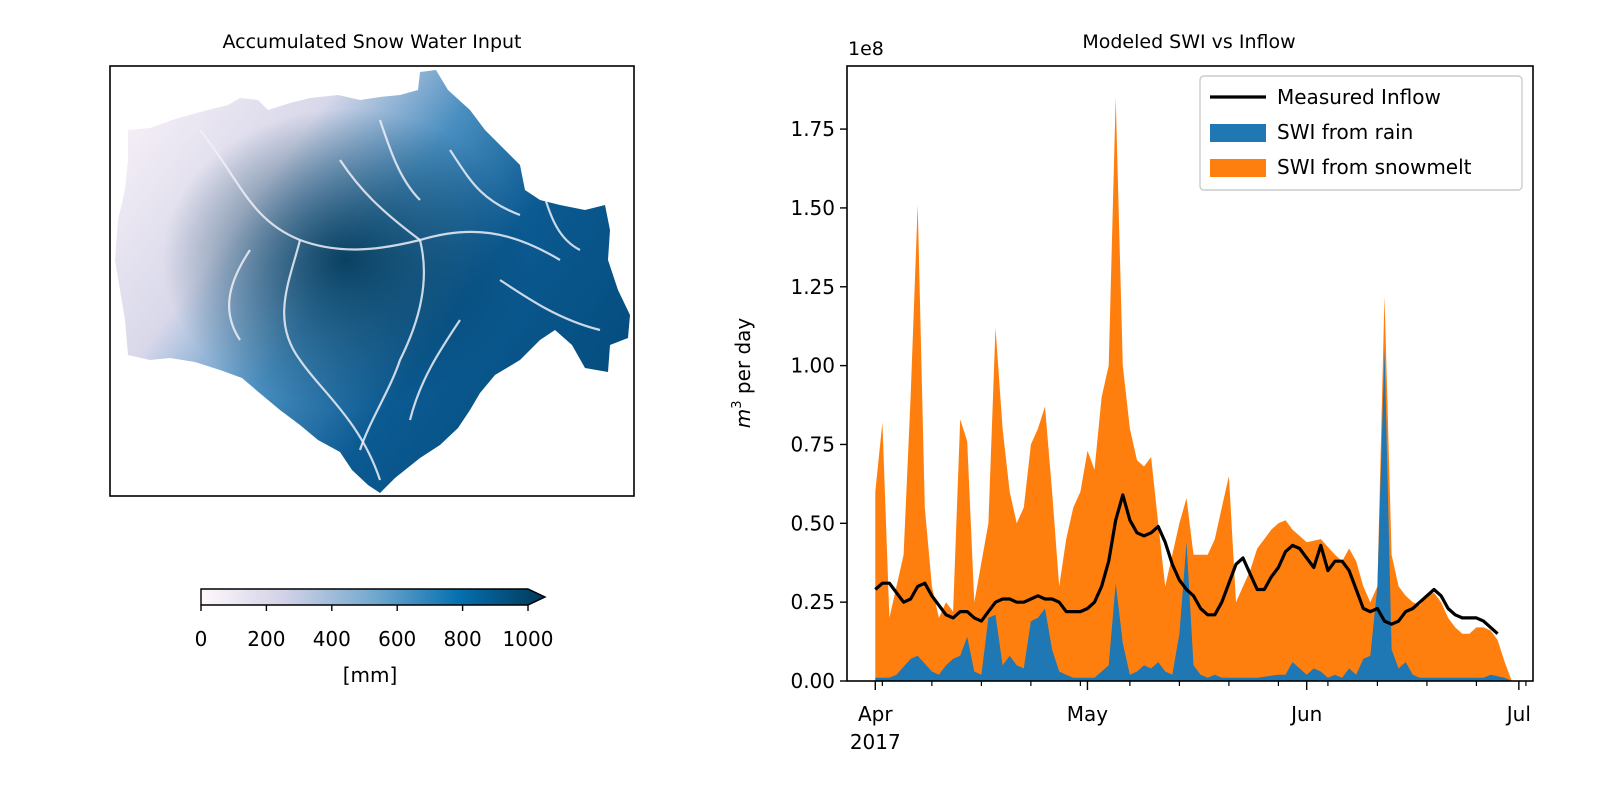 This screenshot has width=1600, height=800. What do you see at coordinates (463, 639) in the screenshot?
I see `colorbar-tick-label: 800` at bounding box center [463, 639].